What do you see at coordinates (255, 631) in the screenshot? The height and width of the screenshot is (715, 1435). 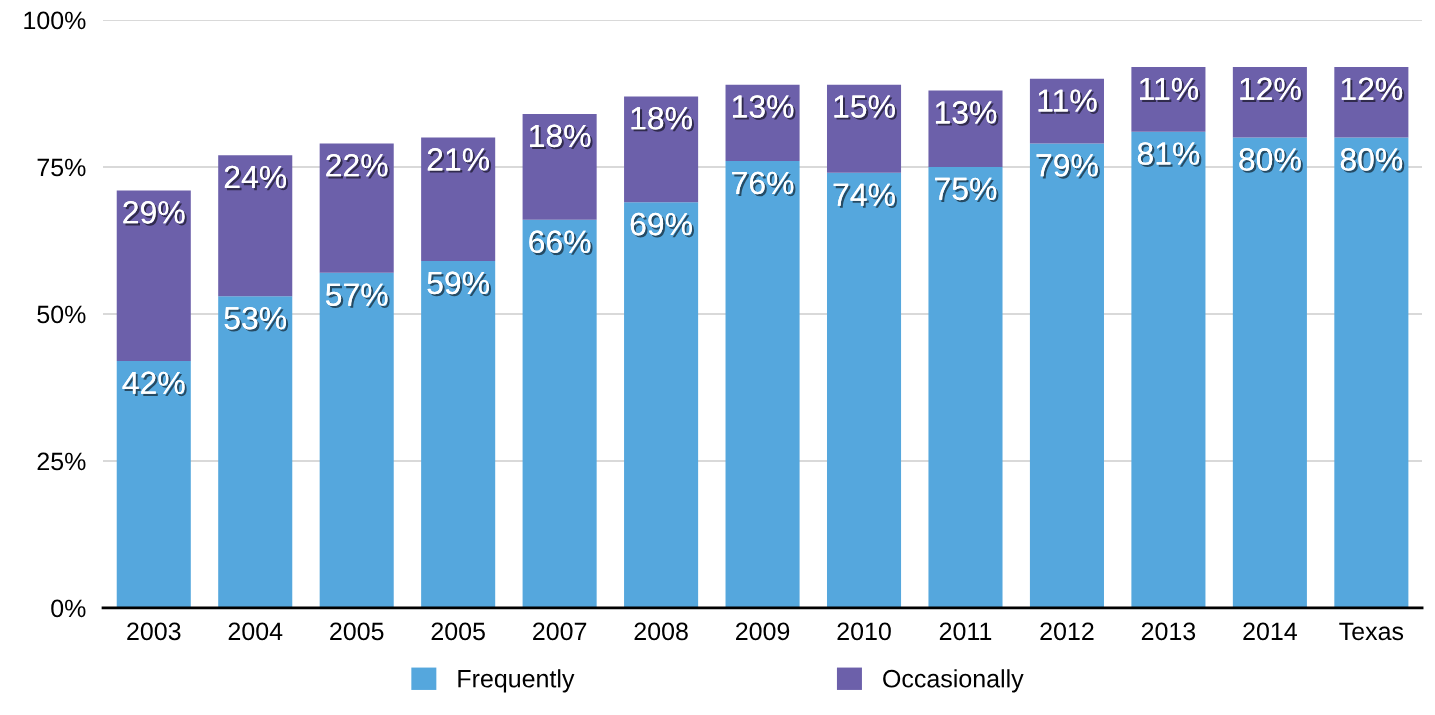 I see `x-tick-label: 2004` at bounding box center [255, 631].